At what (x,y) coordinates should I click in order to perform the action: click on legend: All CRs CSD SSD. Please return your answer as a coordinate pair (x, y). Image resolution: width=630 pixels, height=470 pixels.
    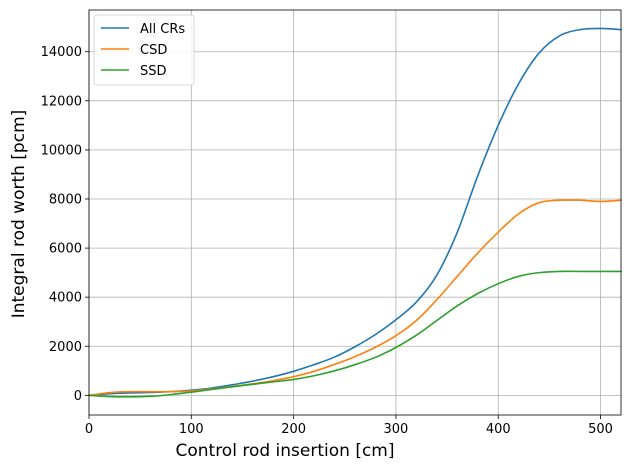
    Looking at the image, I should click on (144, 50).